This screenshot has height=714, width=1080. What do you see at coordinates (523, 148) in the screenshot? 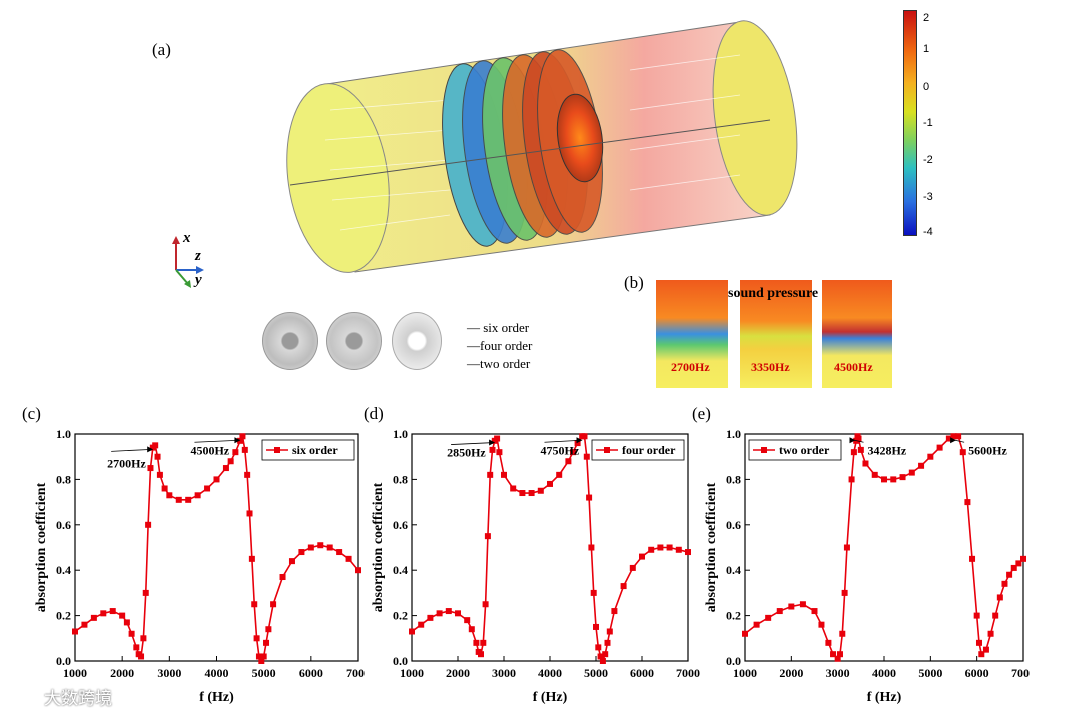
I see `resonator-stack` at bounding box center [523, 148].